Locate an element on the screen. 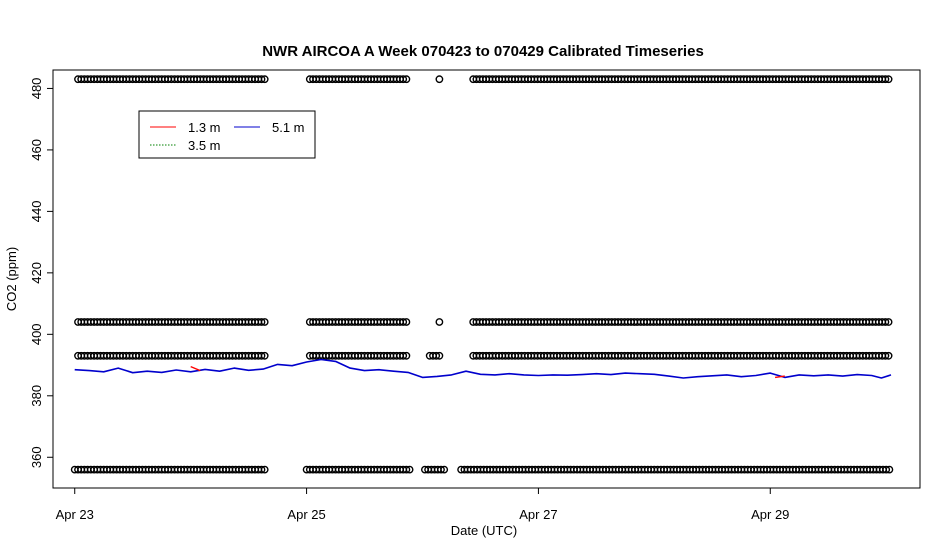 The width and height of the screenshot is (936, 540). series-layer is located at coordinates (483, 368).